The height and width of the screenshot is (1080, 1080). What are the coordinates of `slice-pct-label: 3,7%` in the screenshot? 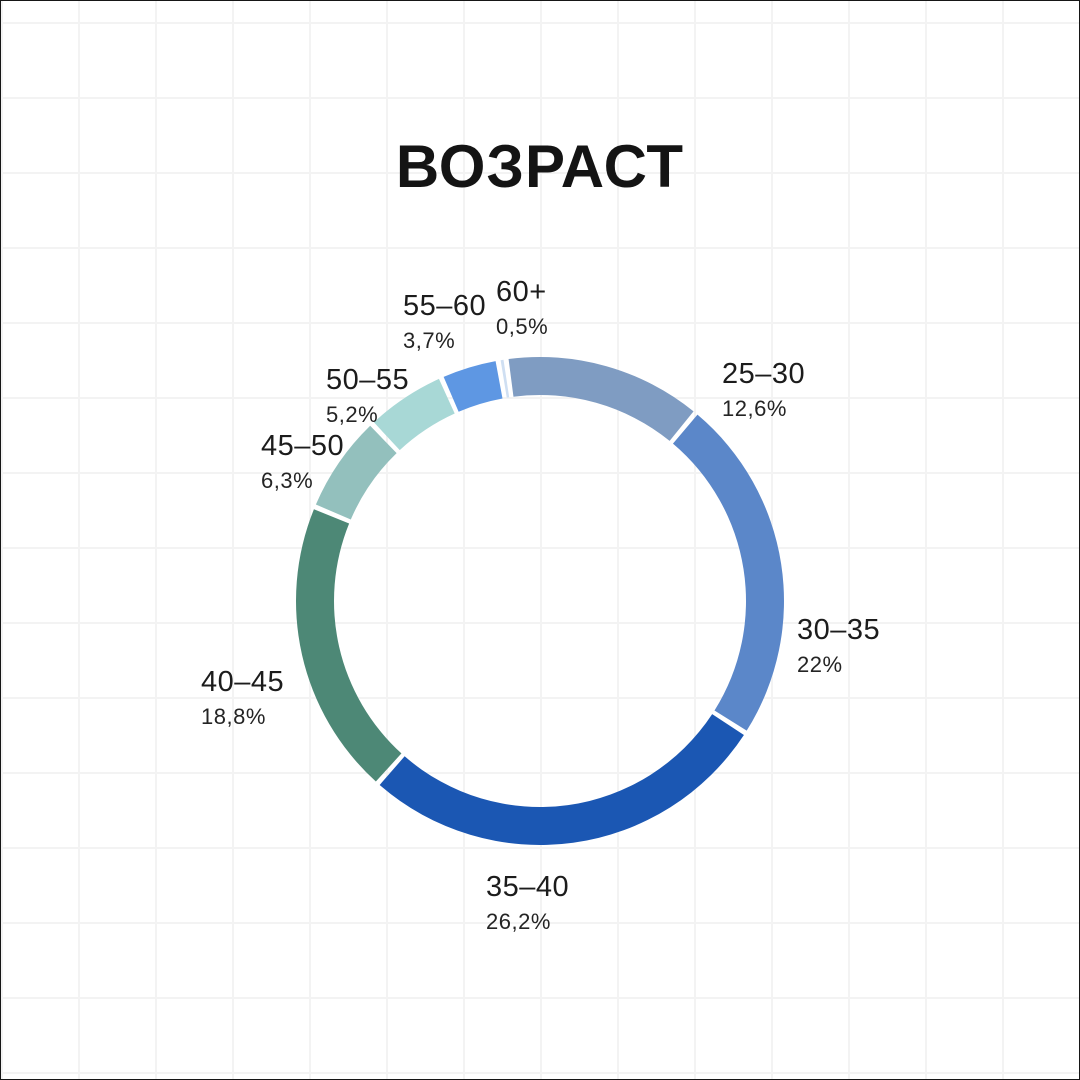 It's located at (429, 340).